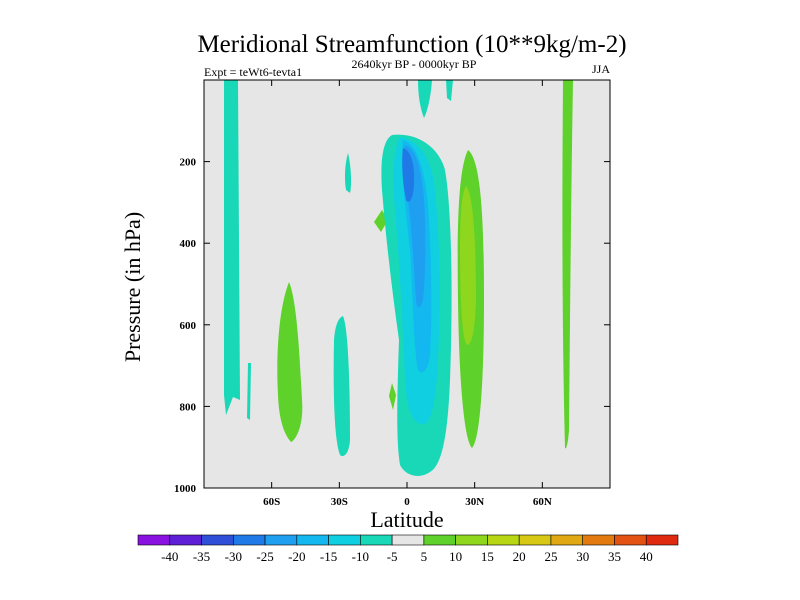  I want to click on contour-pos-small, so click(392, 396).